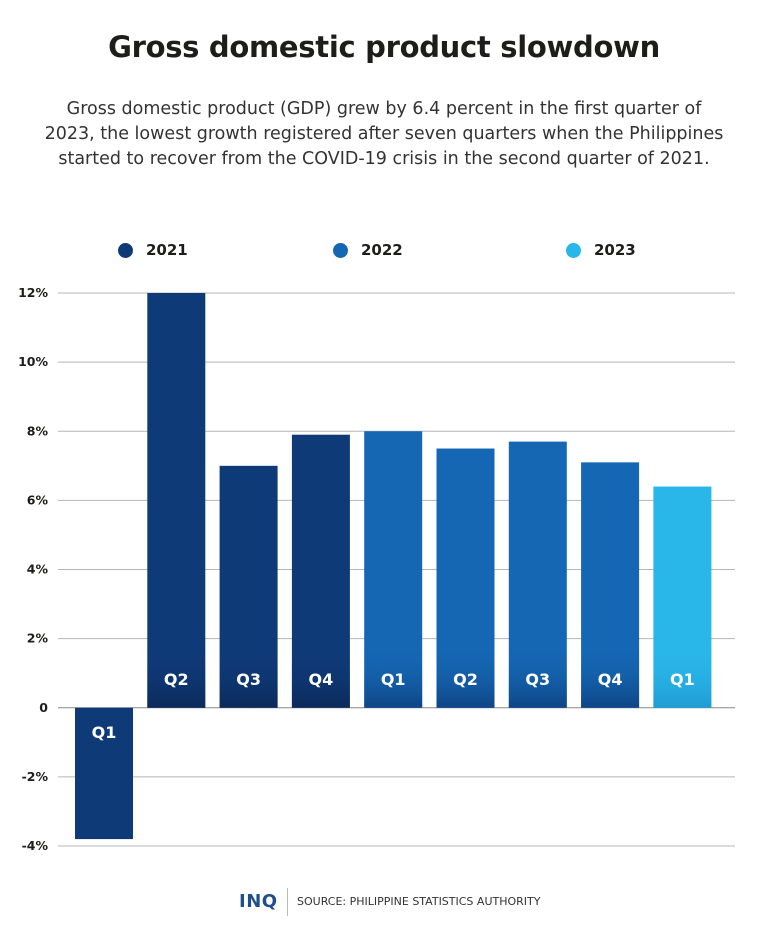 The image size is (768, 946). Describe the element at coordinates (38, 638) in the screenshot. I see `y-tick-label: 2%` at that location.